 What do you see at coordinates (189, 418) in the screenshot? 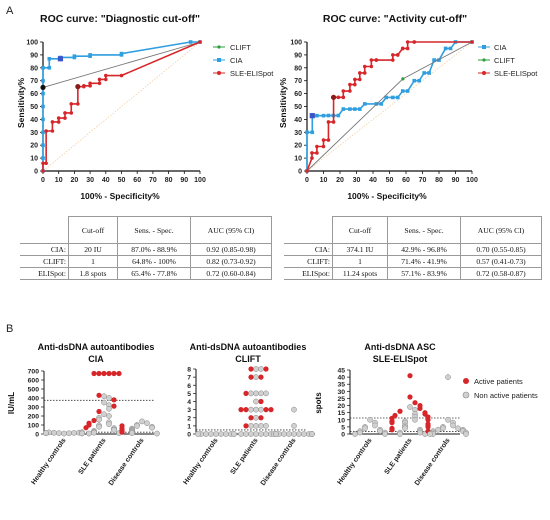
I see `y-tick-label: 2` at bounding box center [189, 418].